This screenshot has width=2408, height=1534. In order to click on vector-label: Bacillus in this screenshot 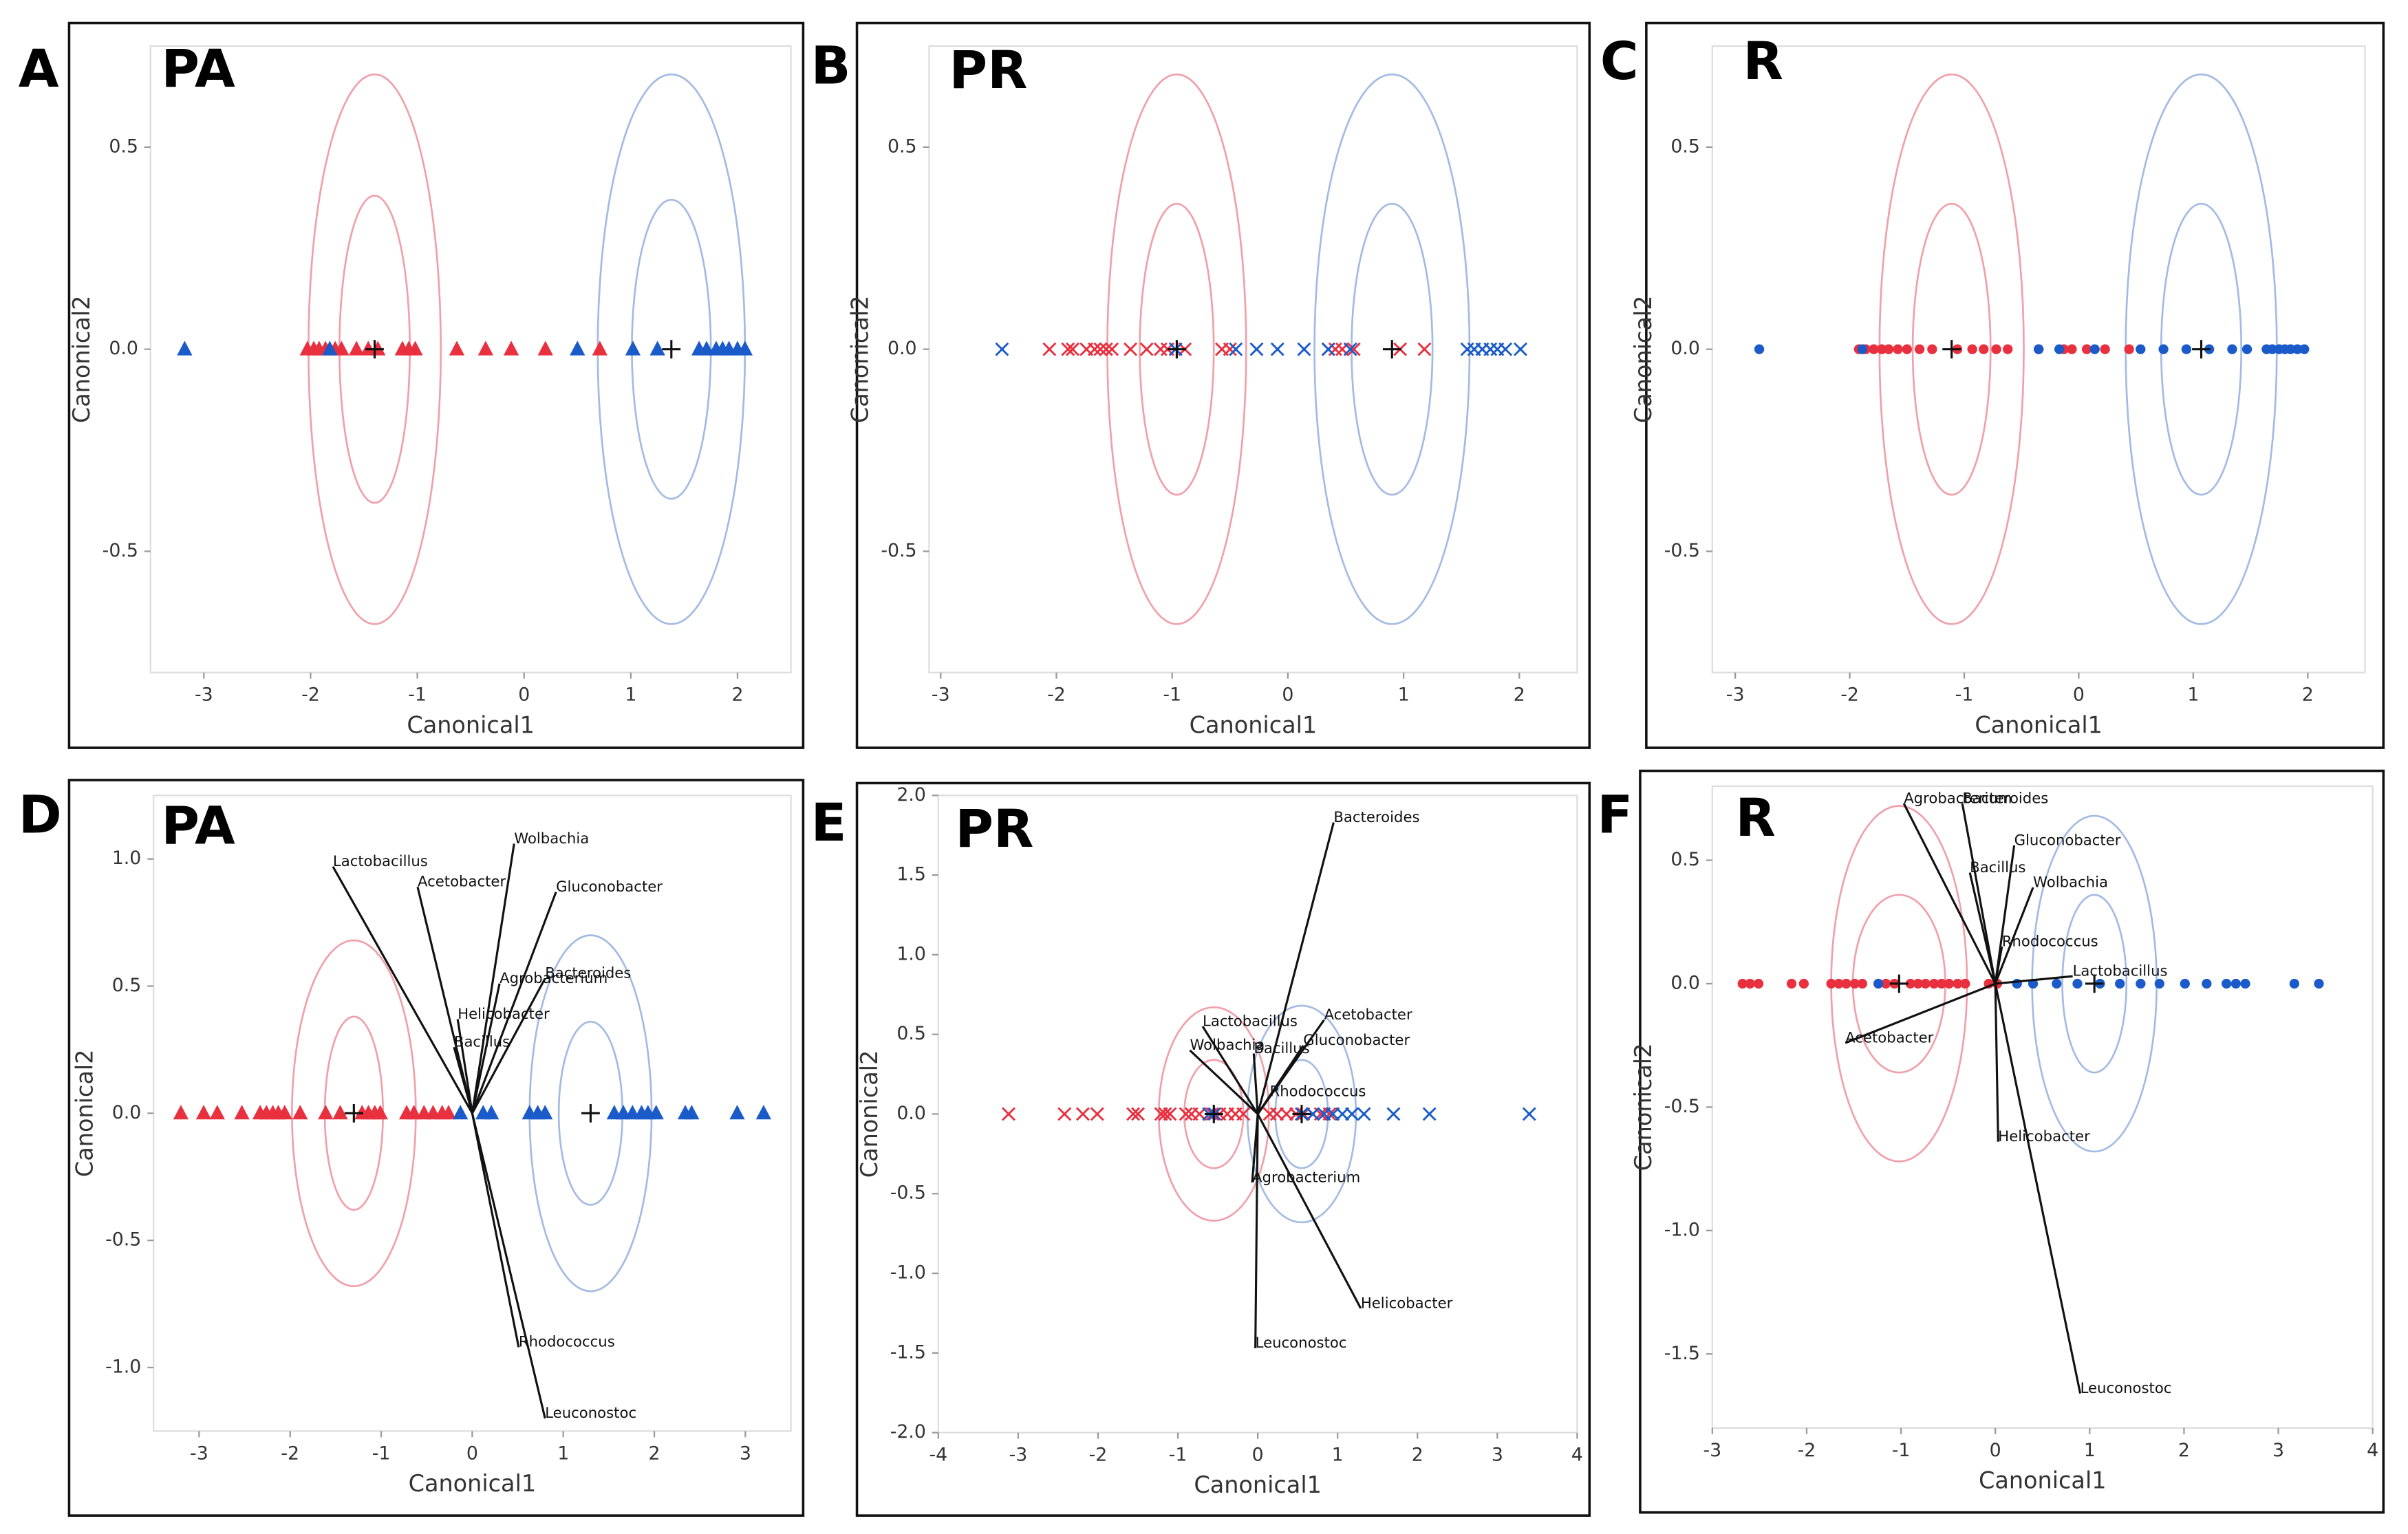, I will do `click(1281, 1048)`.